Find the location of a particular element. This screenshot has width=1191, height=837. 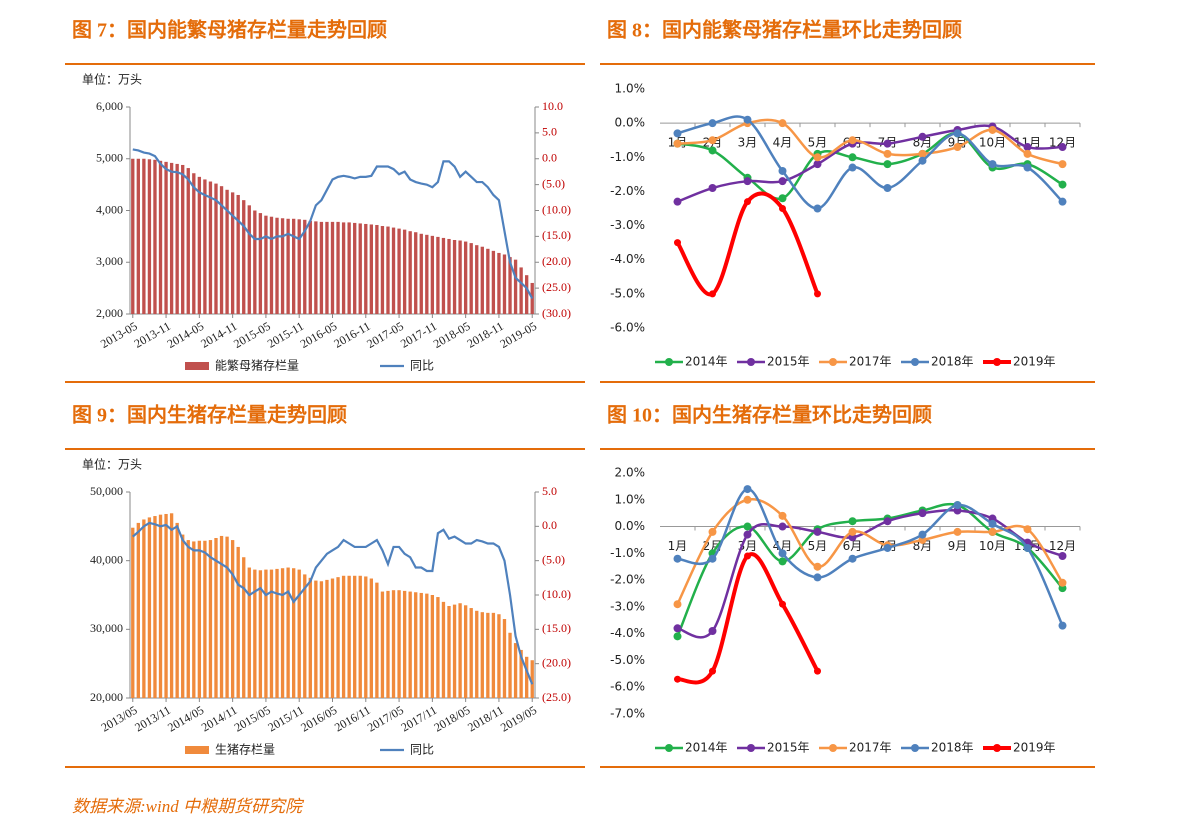

x-tick-label: 2016/05 is located at coordinates (318, 719).